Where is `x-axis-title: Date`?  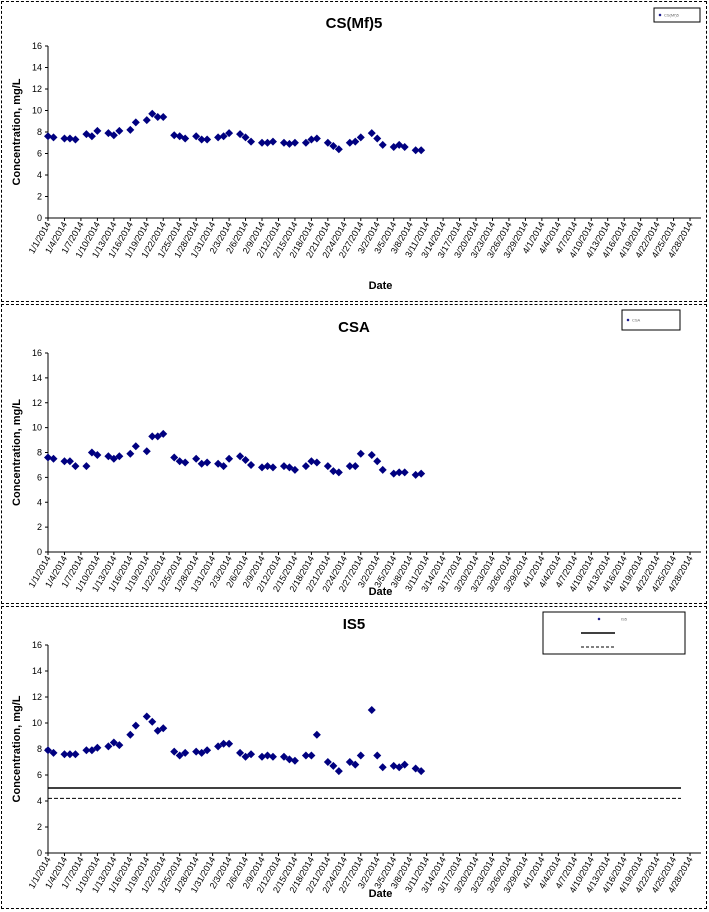 x-axis-title: Date is located at coordinates (381, 592).